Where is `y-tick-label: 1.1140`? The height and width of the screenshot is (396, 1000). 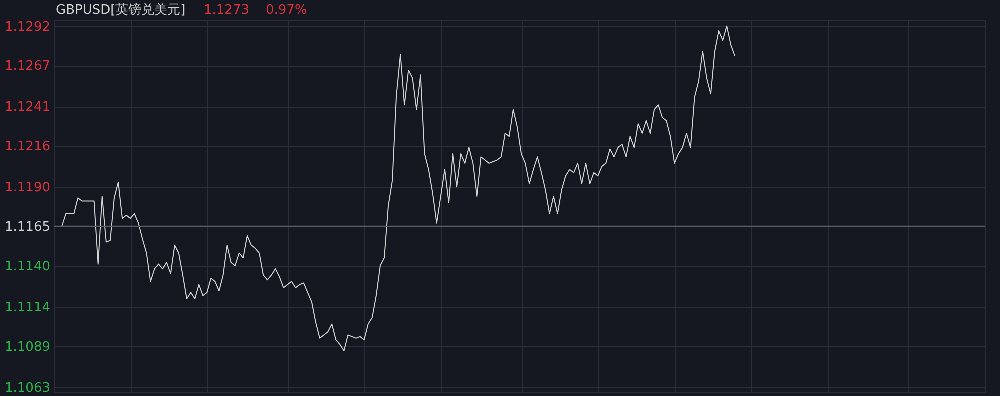 y-tick-label: 1.1140 is located at coordinates (27, 266).